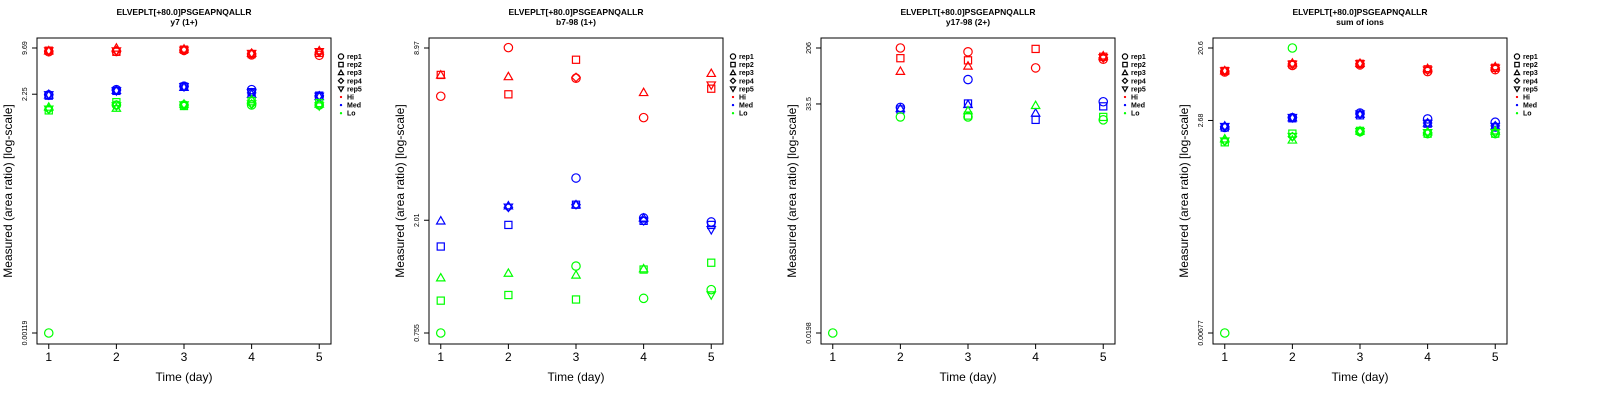 Image resolution: width=1600 pixels, height=400 pixels. Describe the element at coordinates (341, 105) in the screenshot. I see `legend-symbol-med` at that location.